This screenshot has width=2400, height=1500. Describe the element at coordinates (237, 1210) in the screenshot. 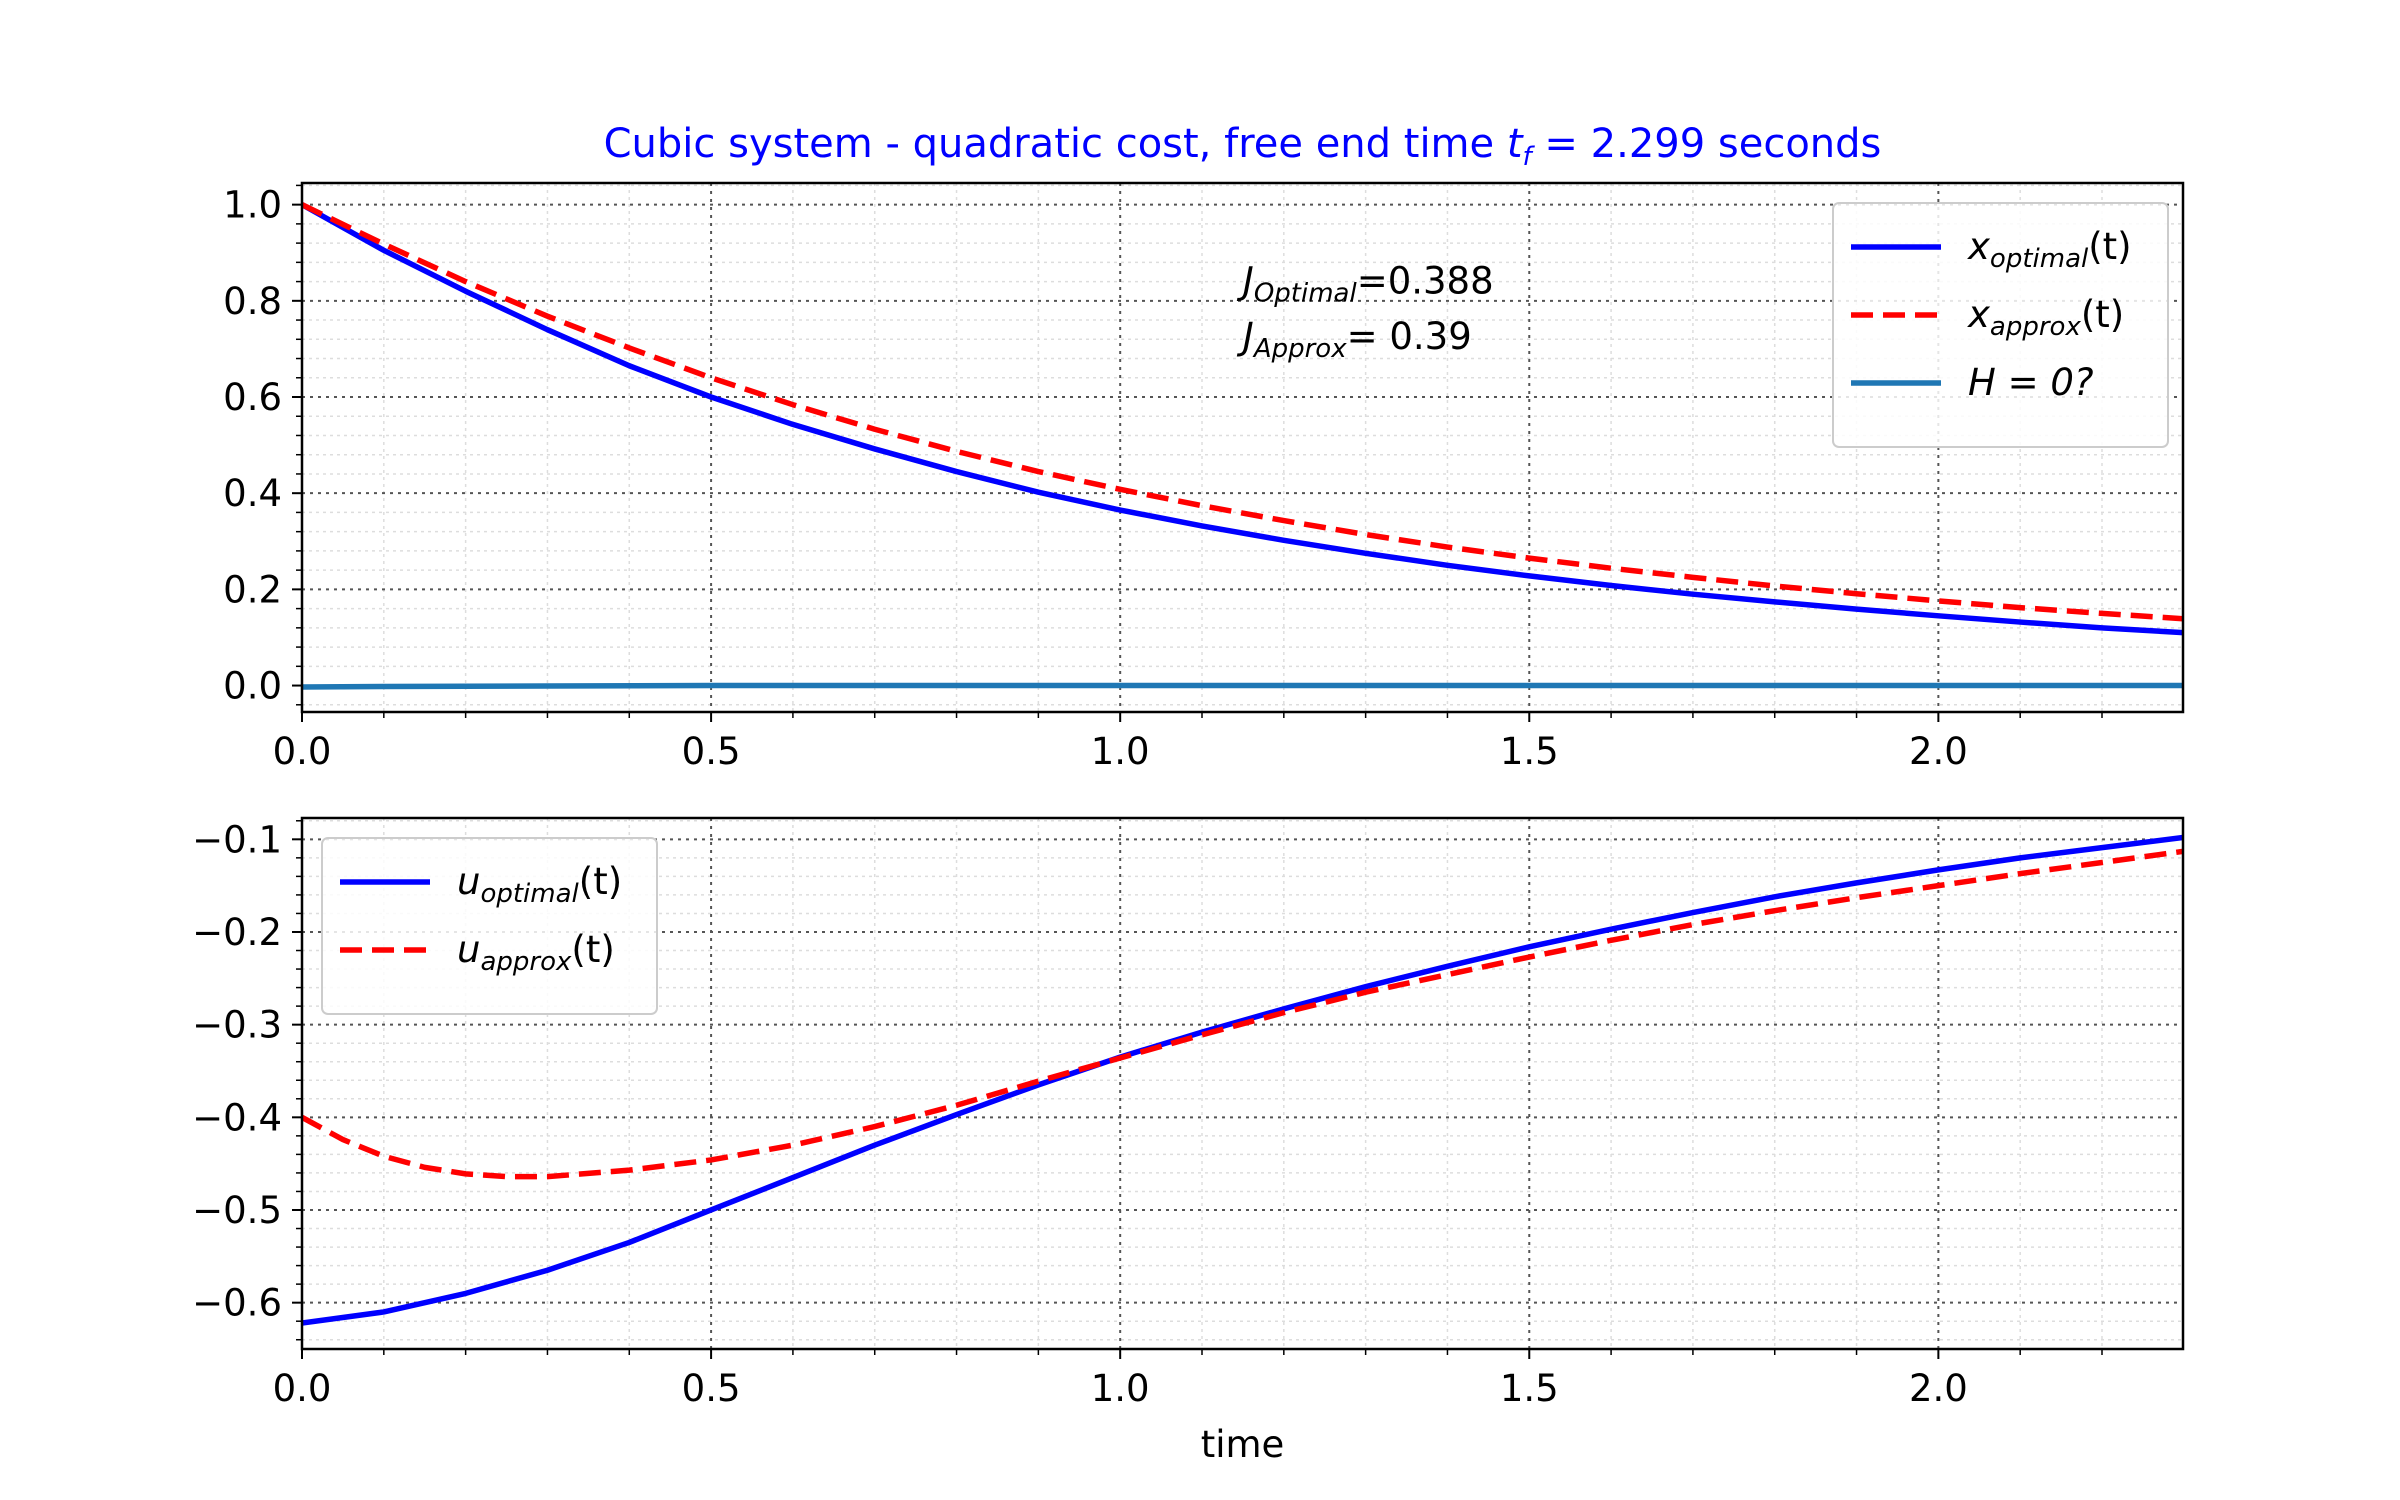

I see `y-tick-label: −0.5` at that location.